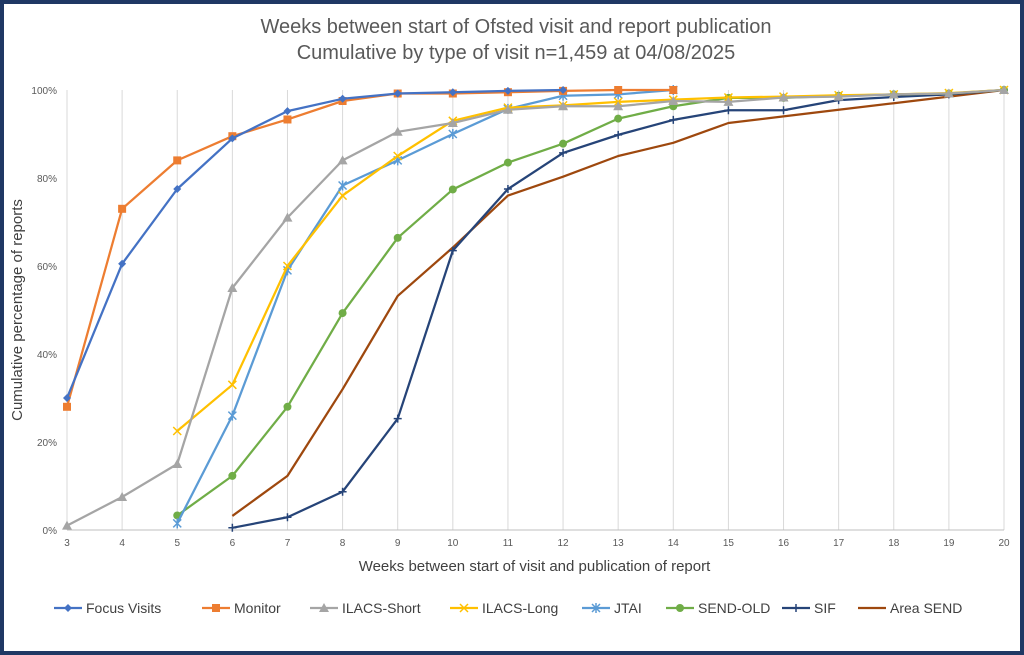 The width and height of the screenshot is (1024, 655). I want to click on legend-label: SIF, so click(825, 608).